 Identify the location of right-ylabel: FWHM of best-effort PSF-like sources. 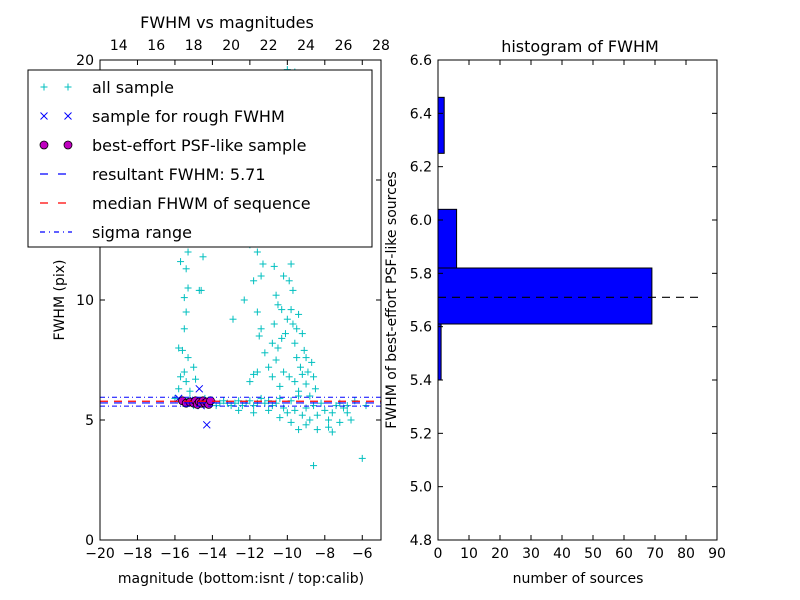
(392, 299).